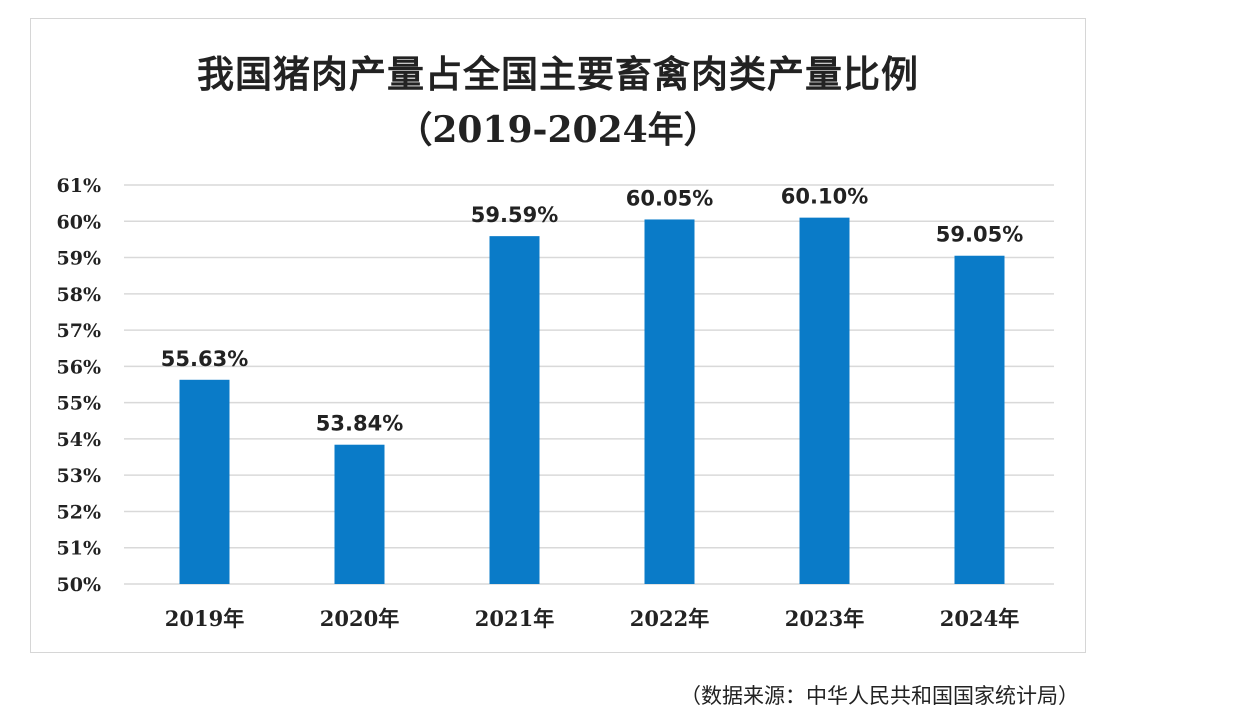  What do you see at coordinates (79, 259) in the screenshot?
I see `y-tick-label: 59%` at bounding box center [79, 259].